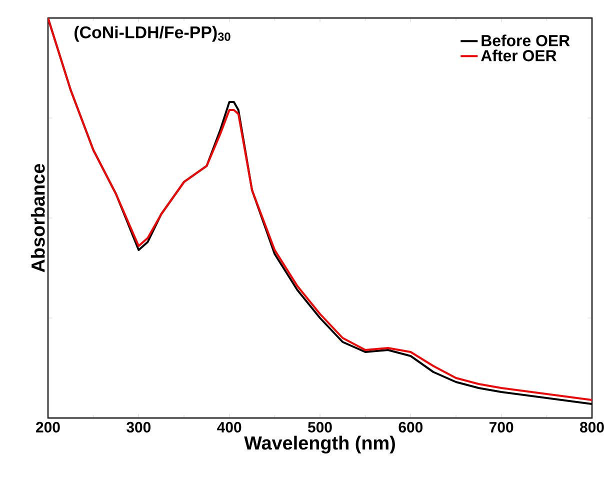 The width and height of the screenshot is (612, 487). What do you see at coordinates (319, 445) in the screenshot?
I see `x-axis-title: Wavelength (nm)` at bounding box center [319, 445].